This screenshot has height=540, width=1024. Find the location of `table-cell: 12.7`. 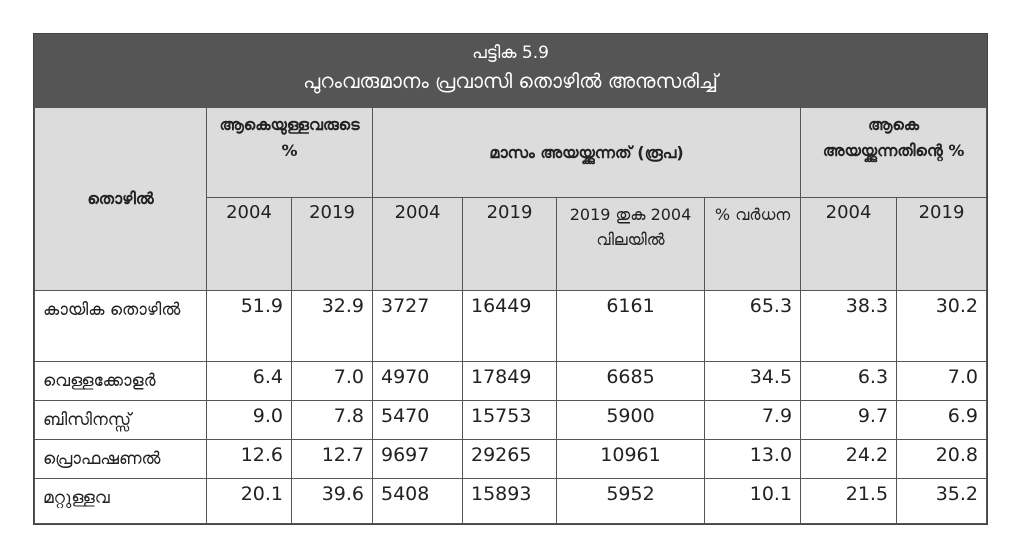

table-cell: 12.7 is located at coordinates (332, 459).